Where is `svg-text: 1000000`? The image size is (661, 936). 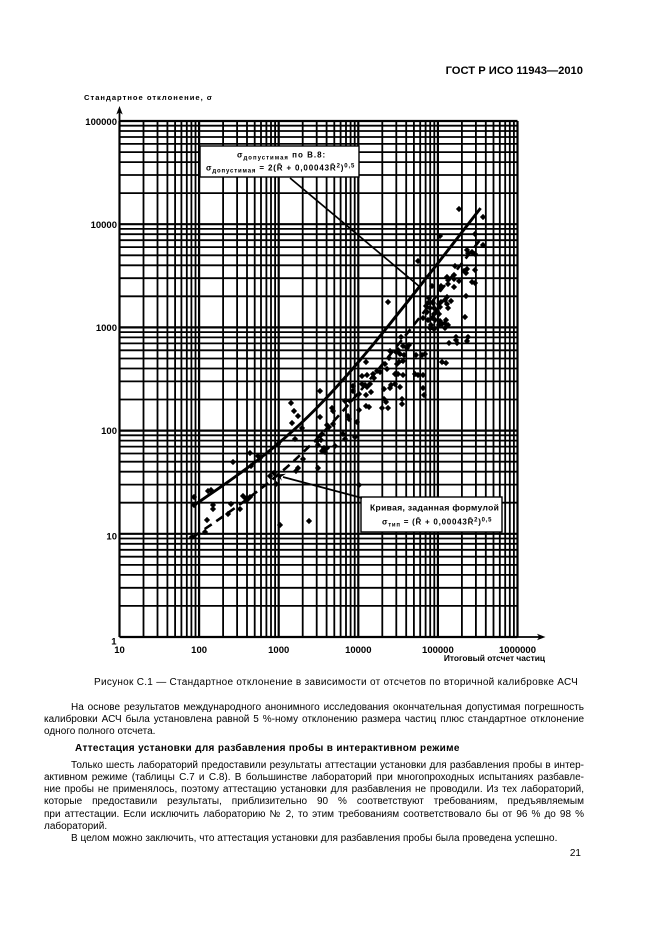
svg-text: 1000000 is located at coordinates (517, 650).